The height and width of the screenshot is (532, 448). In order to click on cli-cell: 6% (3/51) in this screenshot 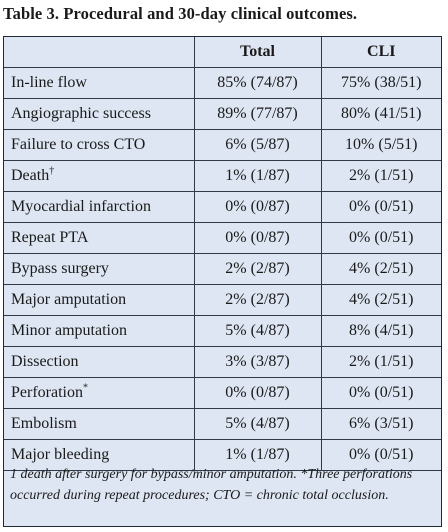, I will do `click(380, 424)`.